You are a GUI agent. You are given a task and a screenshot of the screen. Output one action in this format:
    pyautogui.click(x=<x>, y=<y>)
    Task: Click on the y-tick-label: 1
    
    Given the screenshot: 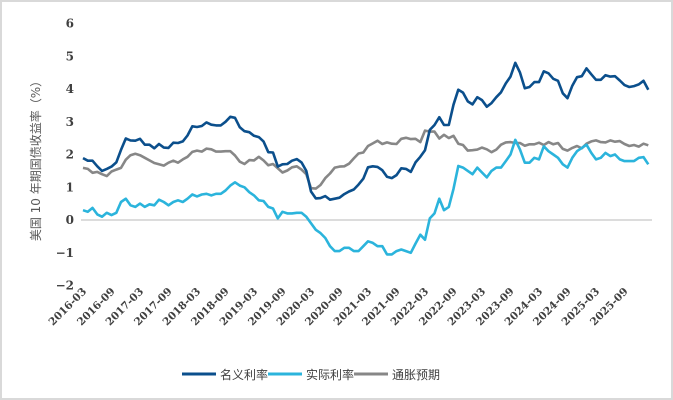 What is the action you would take?
    pyautogui.click(x=70, y=187)
    